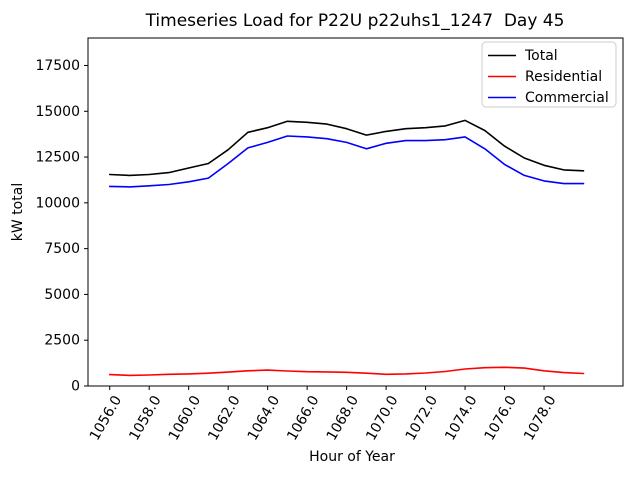 This screenshot has height=484, width=640. I want to click on y-tick-label: 12500, so click(57, 158).